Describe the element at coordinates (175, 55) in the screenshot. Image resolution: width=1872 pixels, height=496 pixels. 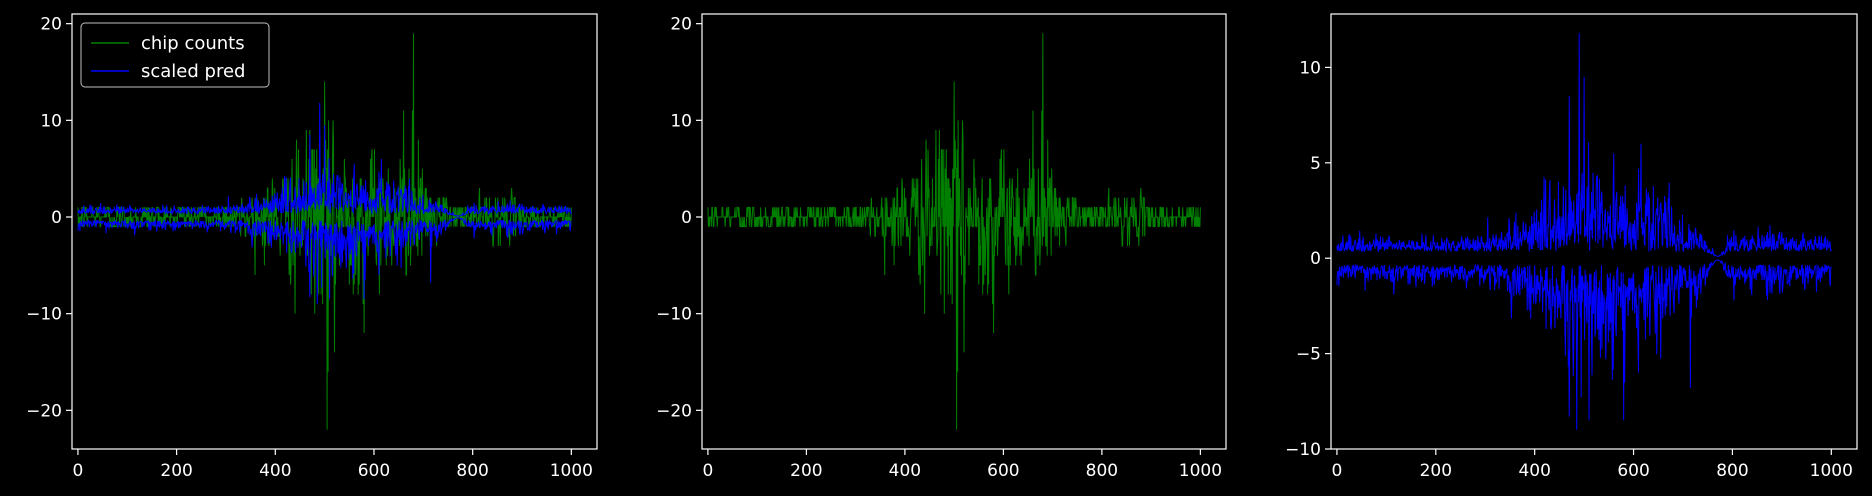
I see `legend: chip counts scaled pred` at that location.